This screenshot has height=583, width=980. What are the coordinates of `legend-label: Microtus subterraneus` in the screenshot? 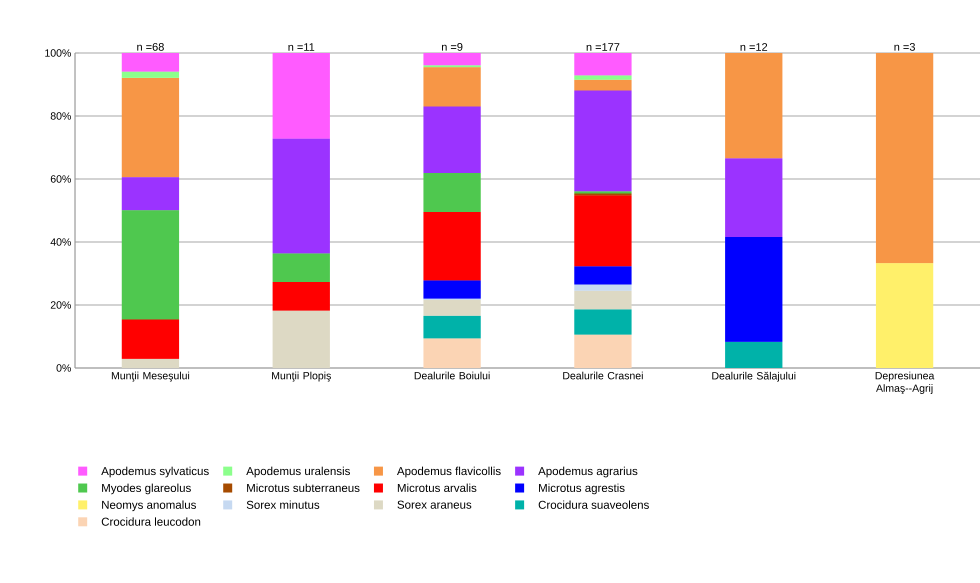 It's located at (303, 488).